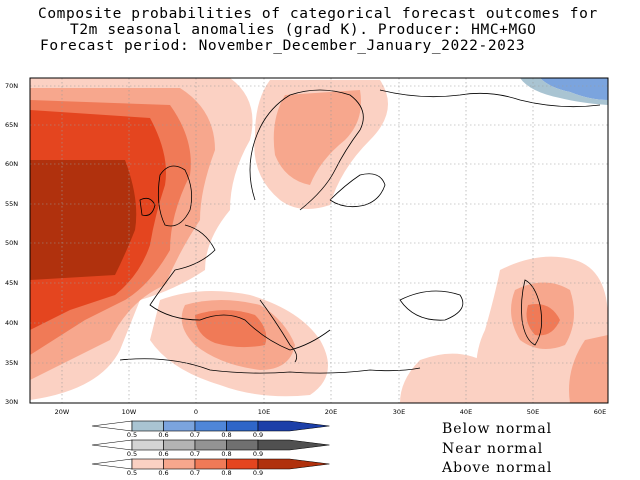 The height and width of the screenshot is (480, 640). What do you see at coordinates (11, 125) in the screenshot?
I see `lat-tick: 65N` at bounding box center [11, 125].